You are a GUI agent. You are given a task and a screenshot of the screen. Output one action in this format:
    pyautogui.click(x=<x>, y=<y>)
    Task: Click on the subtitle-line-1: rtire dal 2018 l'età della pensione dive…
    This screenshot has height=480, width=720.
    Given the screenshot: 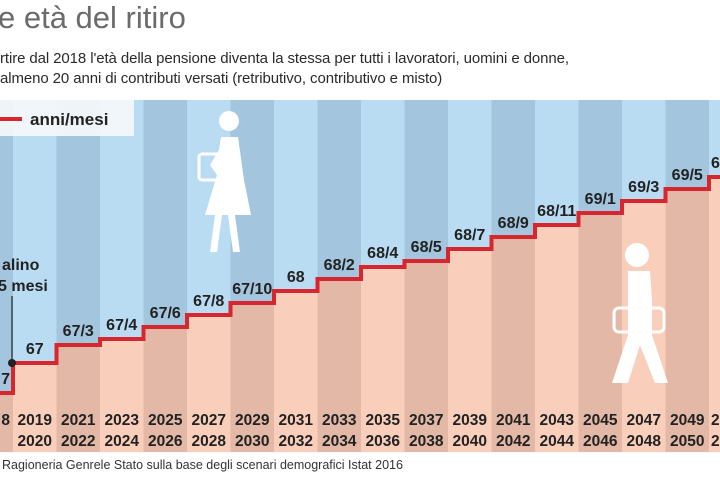 What is the action you would take?
    pyautogui.click(x=284, y=58)
    